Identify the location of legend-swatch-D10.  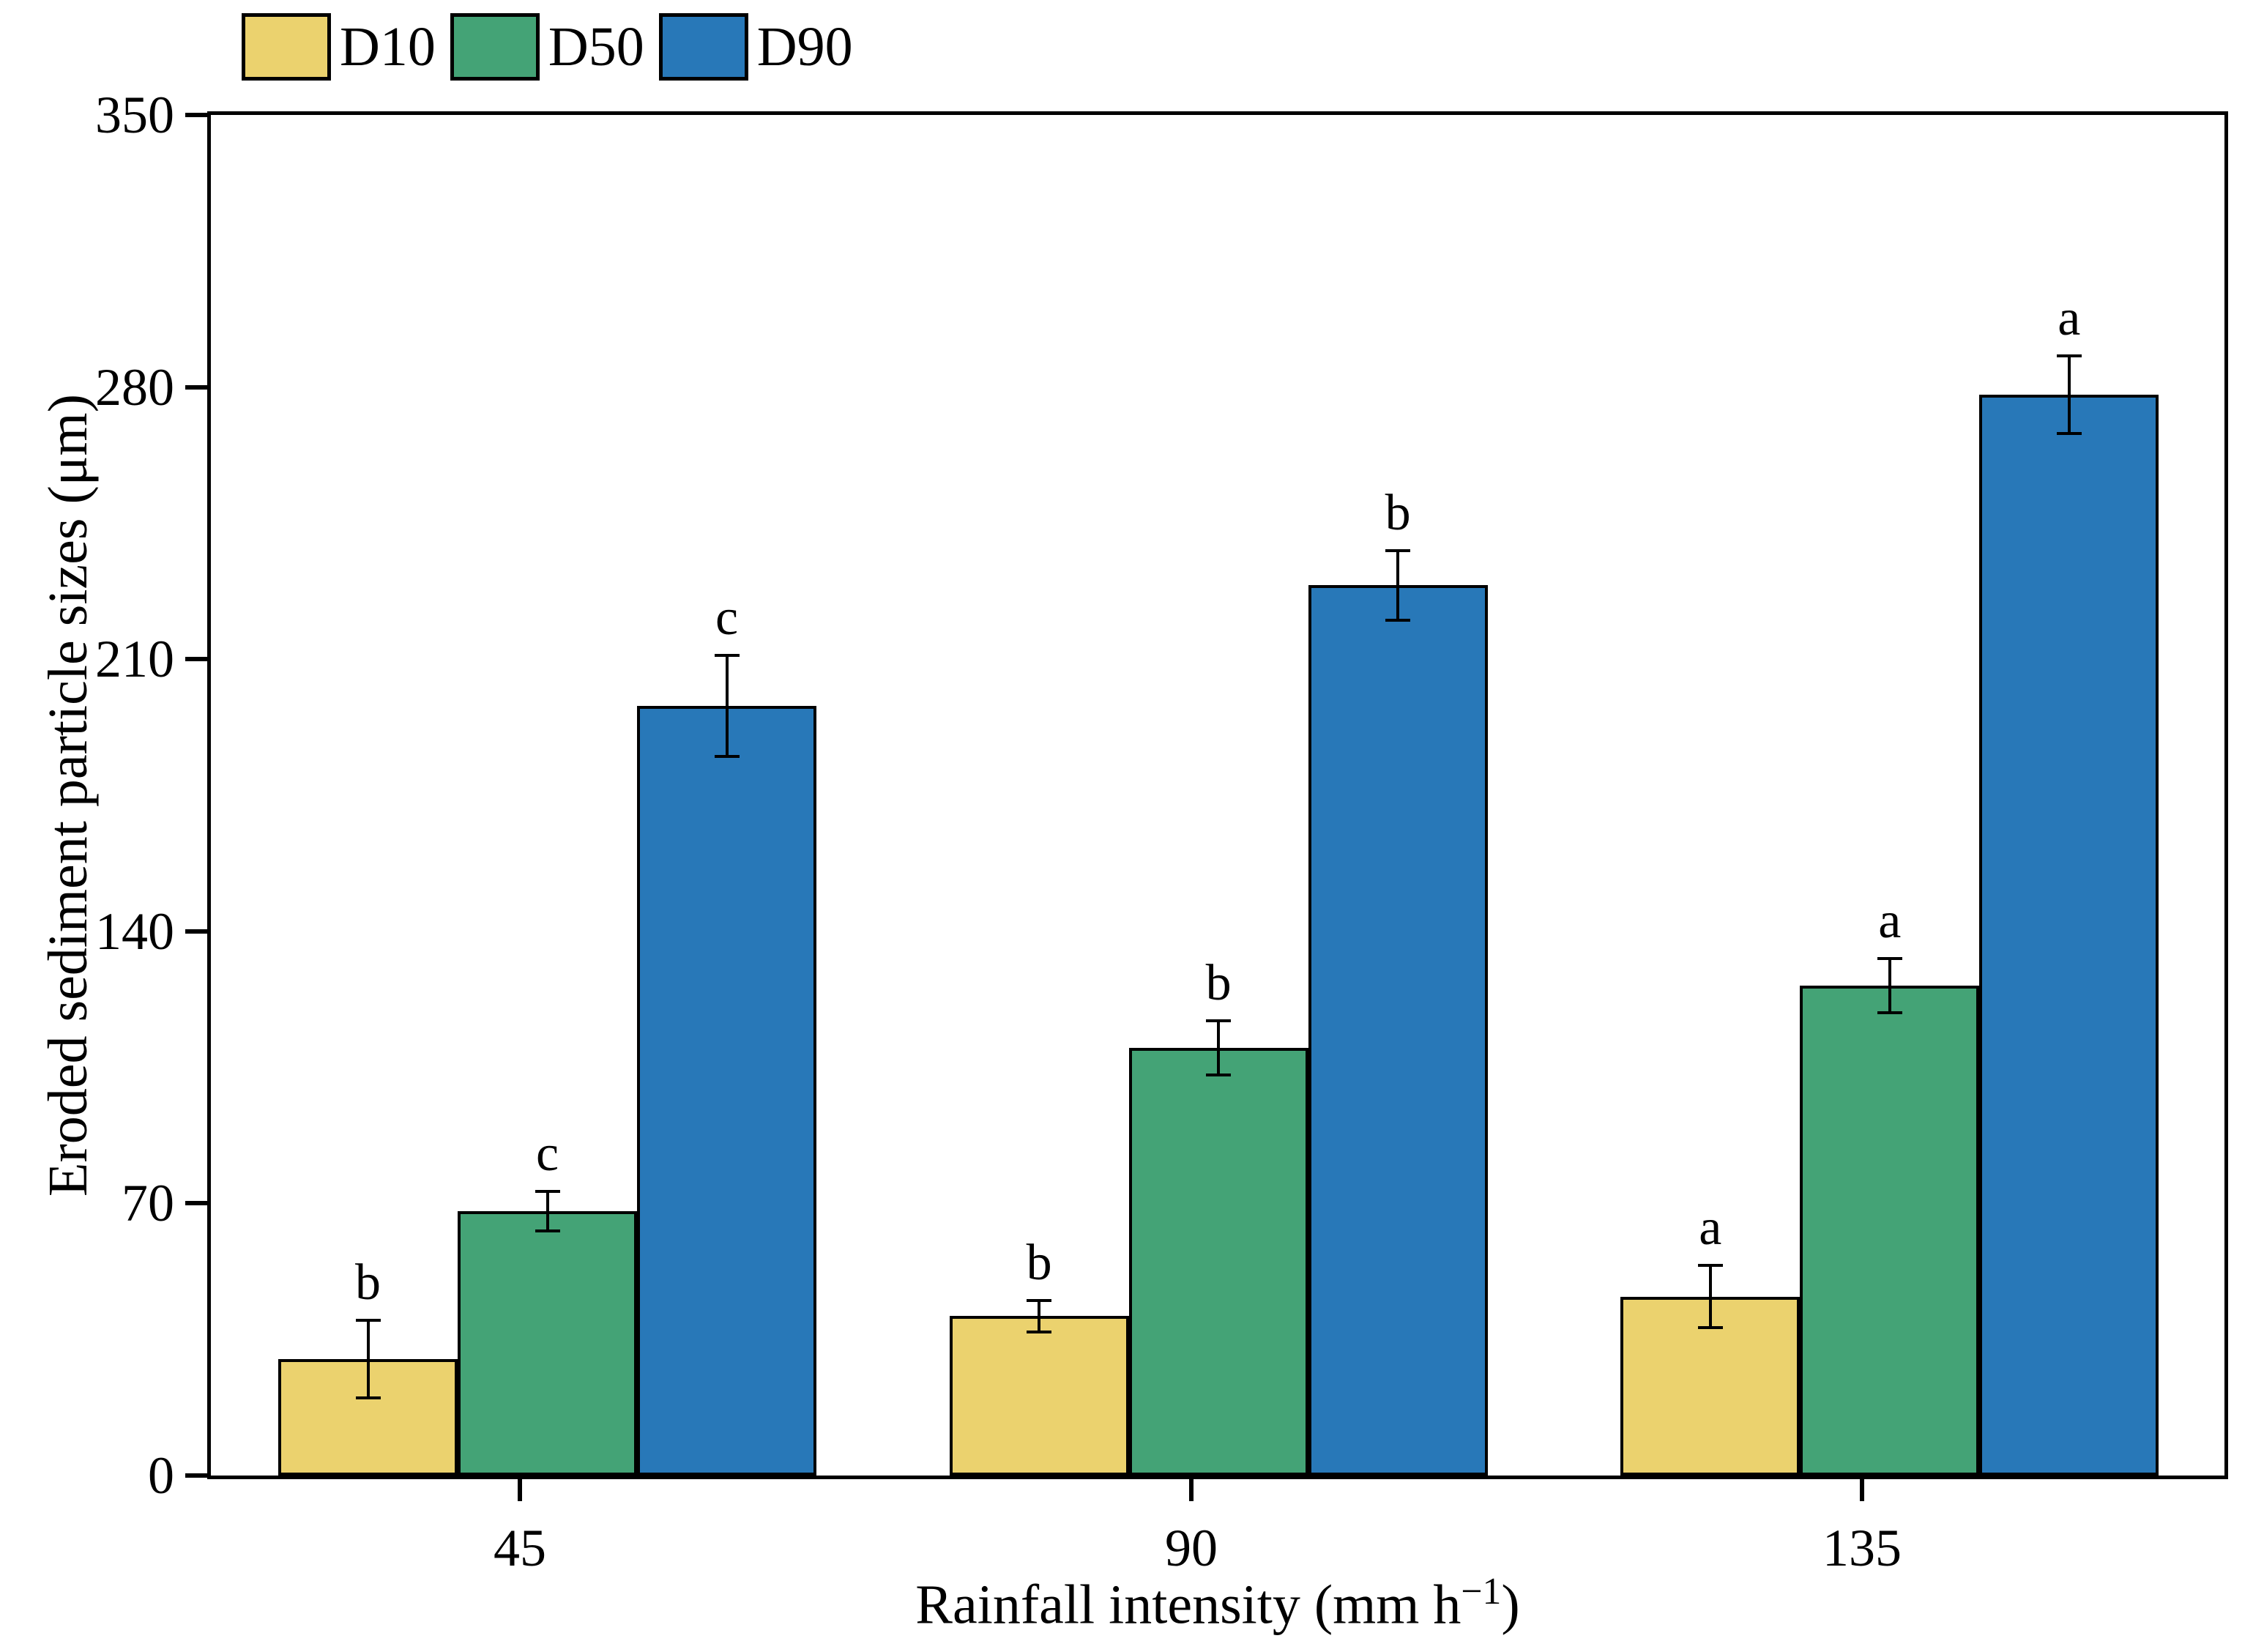
(286, 47).